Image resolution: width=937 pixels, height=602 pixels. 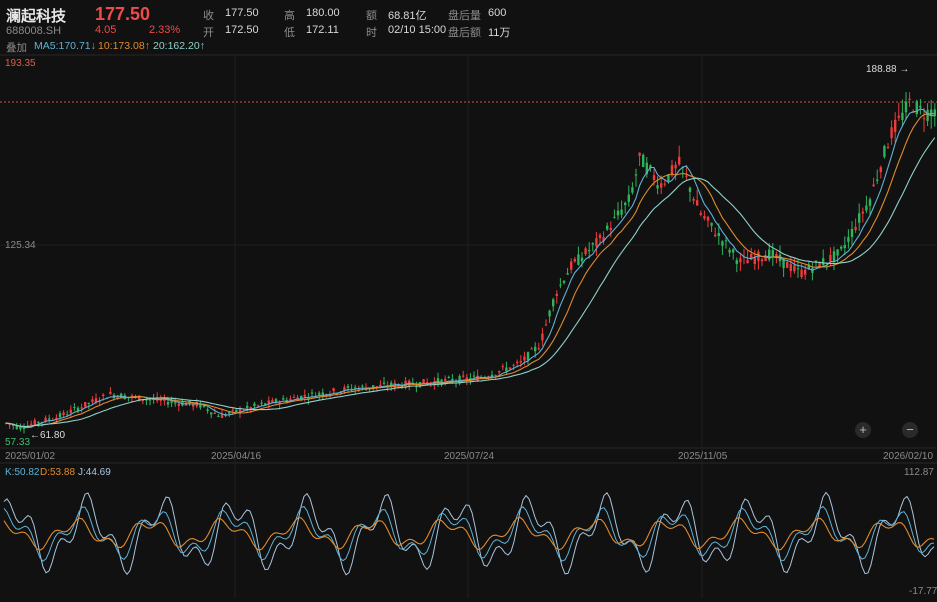 I want to click on date-label-1: 2025/01/02, so click(x=30, y=456).